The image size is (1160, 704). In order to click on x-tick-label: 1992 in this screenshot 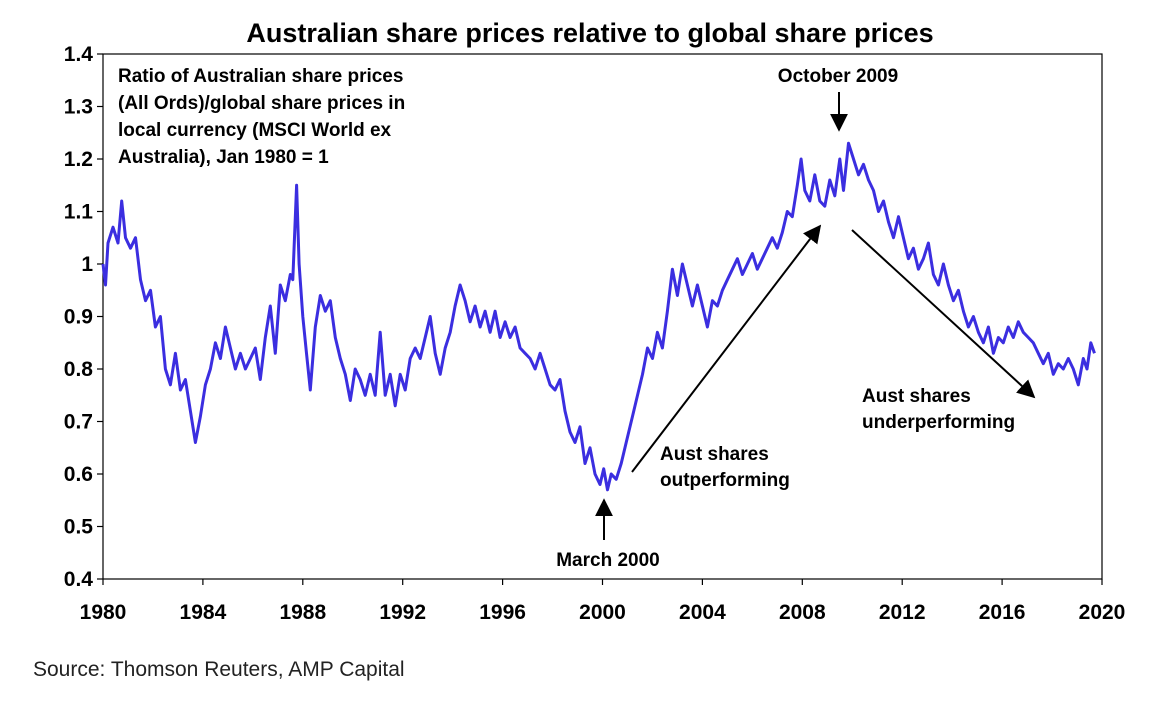, I will do `click(402, 612)`.